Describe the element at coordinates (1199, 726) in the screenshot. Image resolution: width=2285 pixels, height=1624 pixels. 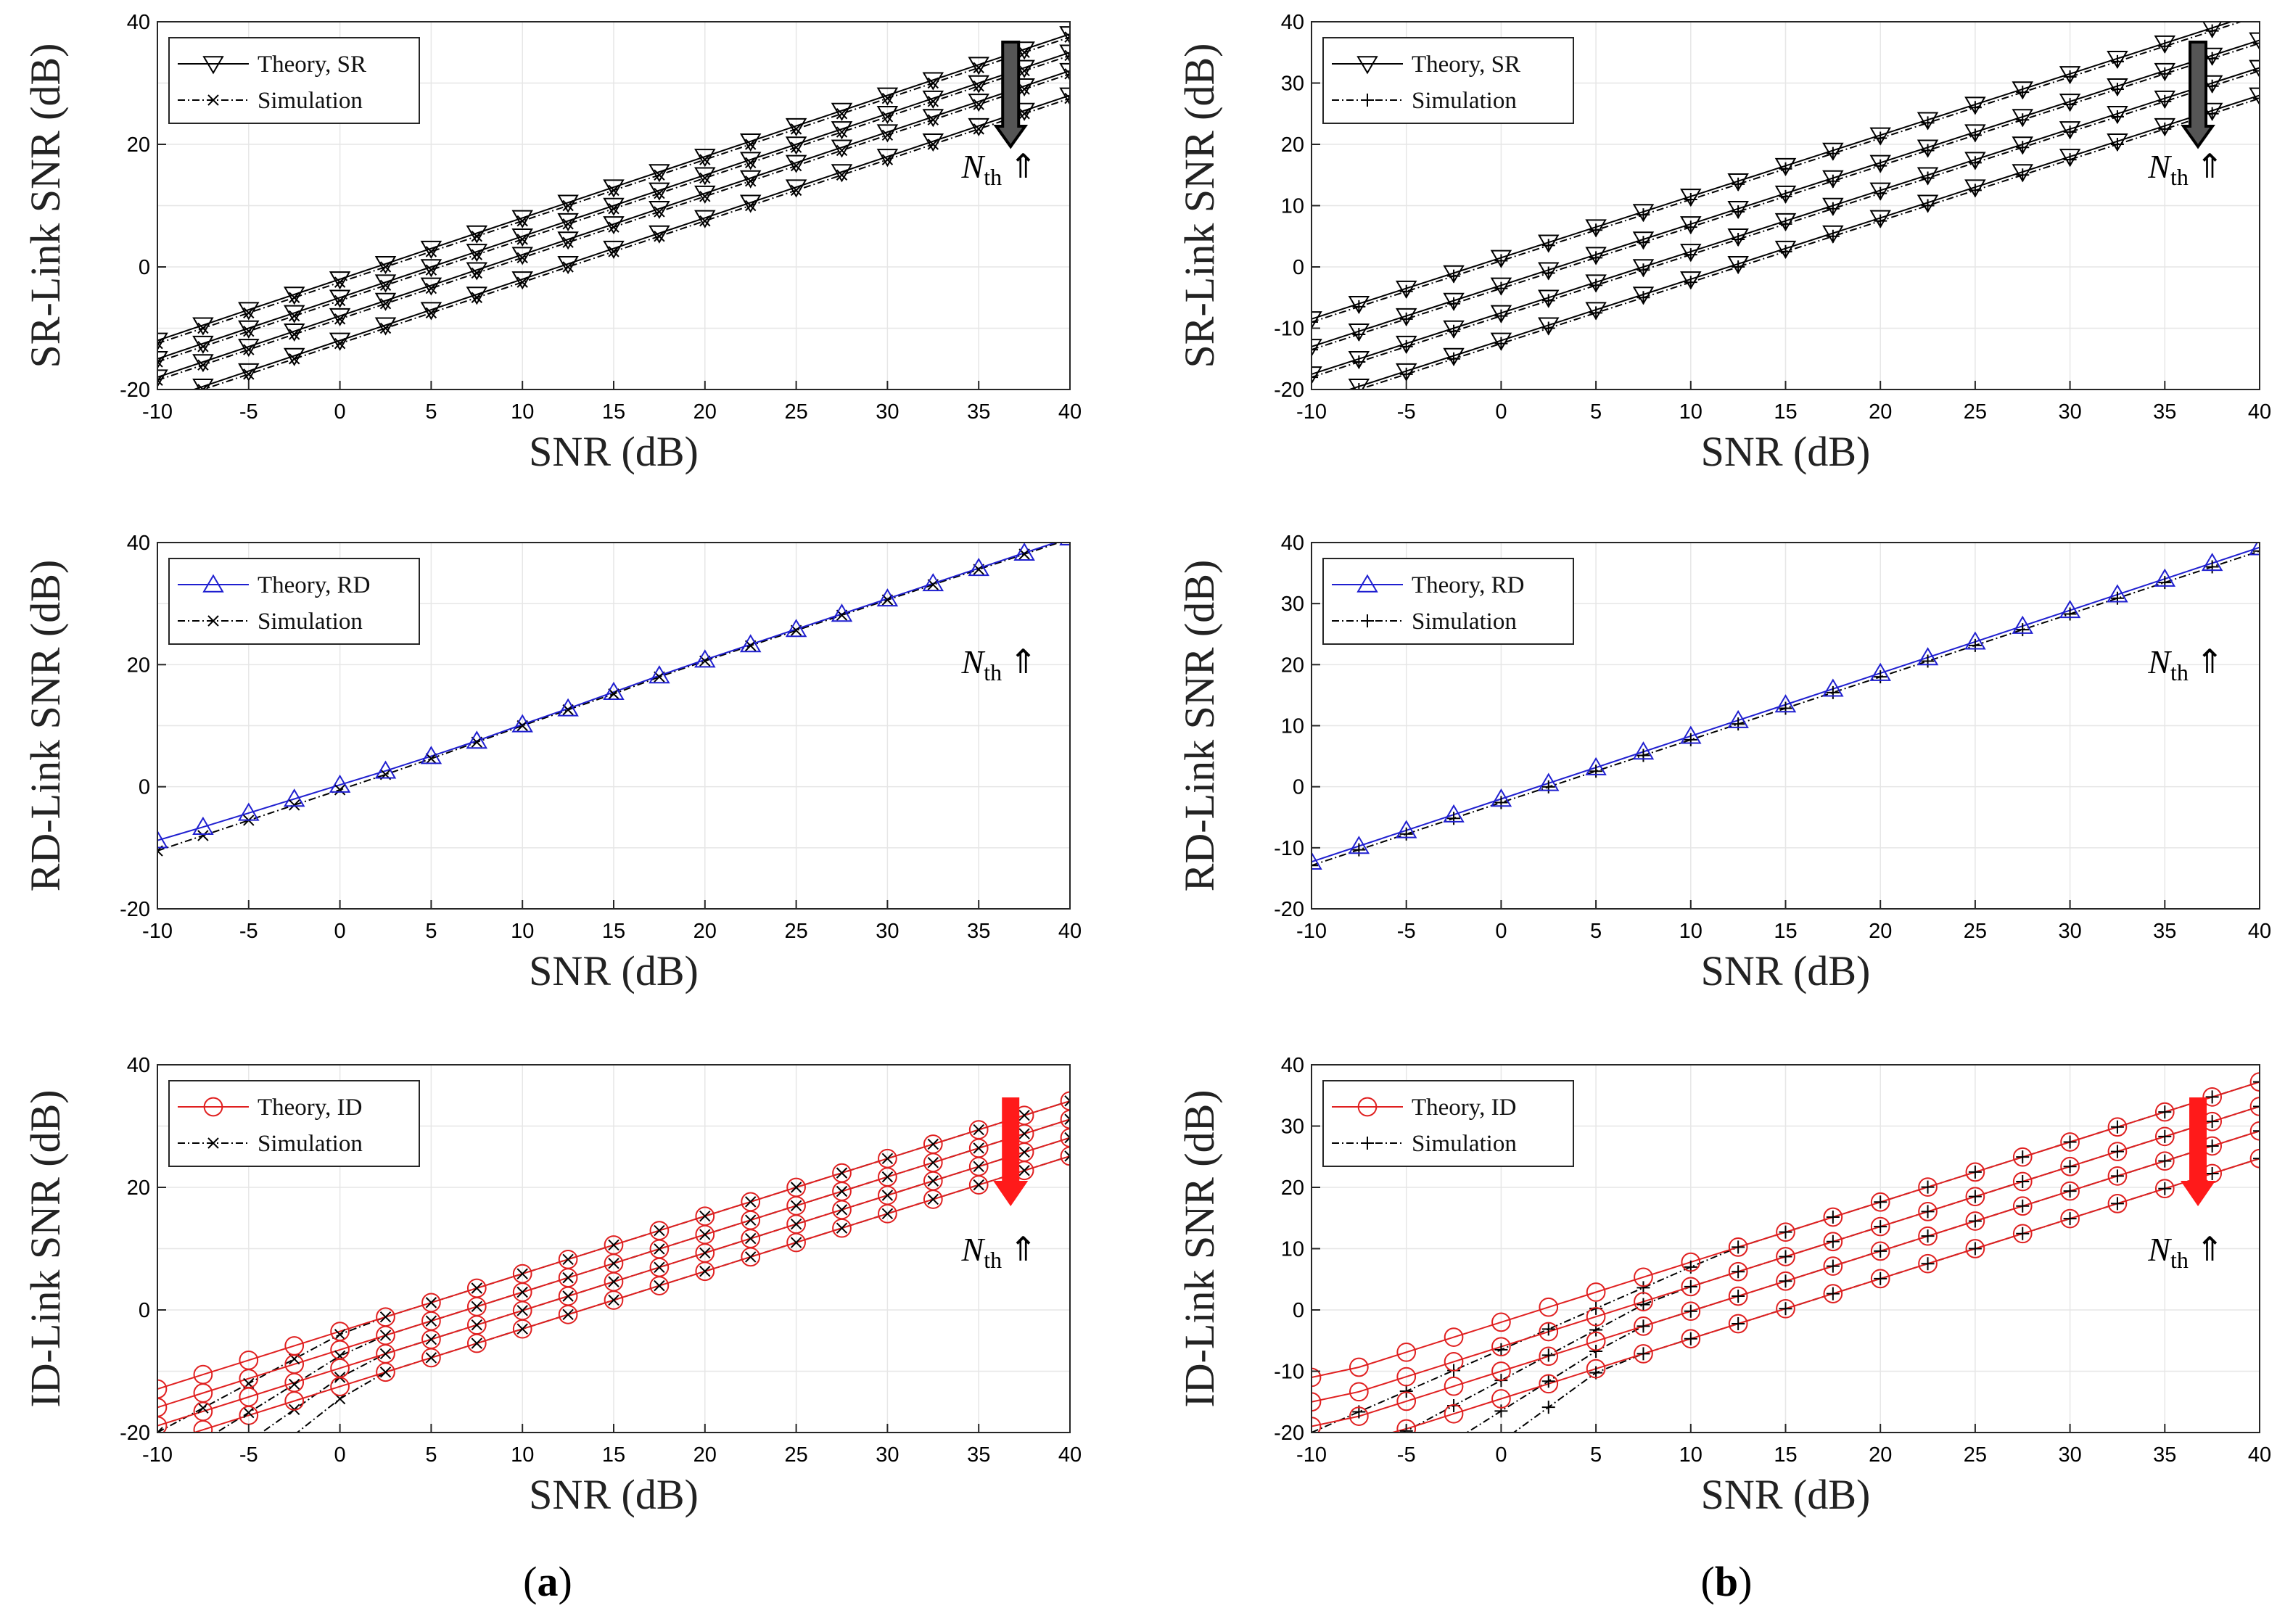
I see `y-axis-label: RD-Link SNR (dB)` at that location.